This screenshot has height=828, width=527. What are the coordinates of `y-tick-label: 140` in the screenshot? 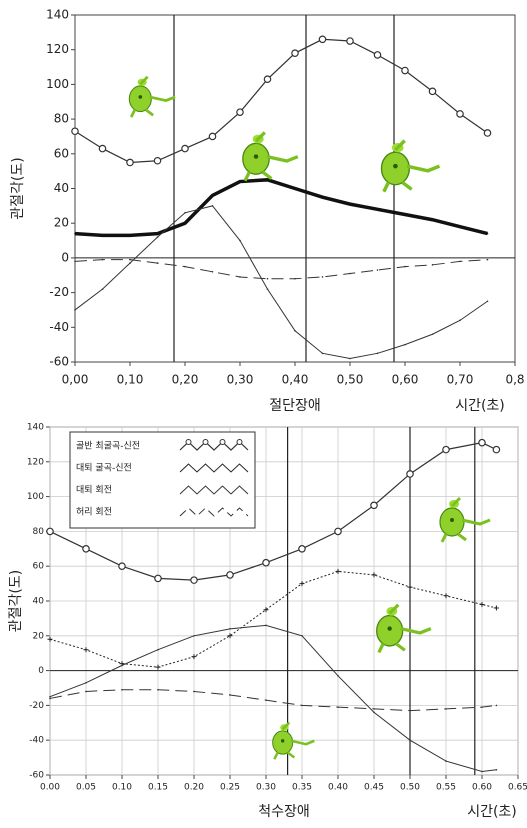 It's located at (57, 15).